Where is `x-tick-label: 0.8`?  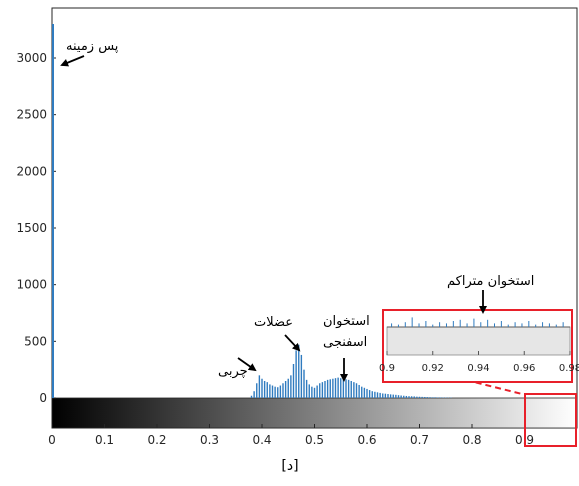
x-tick-label: 0.8 is located at coordinates (471, 440).